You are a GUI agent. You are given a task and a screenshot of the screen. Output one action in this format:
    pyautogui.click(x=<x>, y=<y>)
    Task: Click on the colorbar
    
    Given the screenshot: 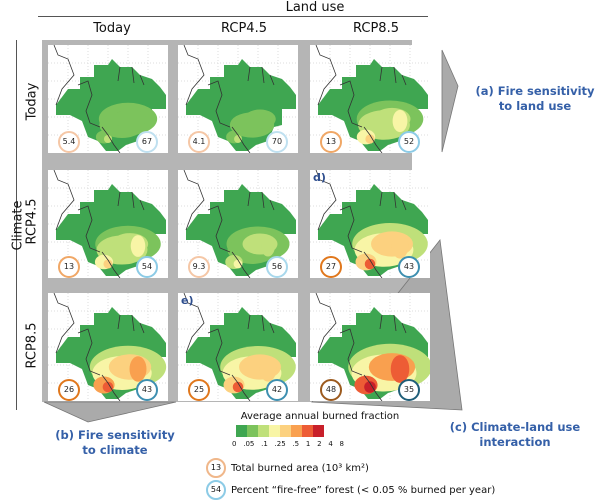 What is the action you would take?
    pyautogui.click(x=280, y=431)
    